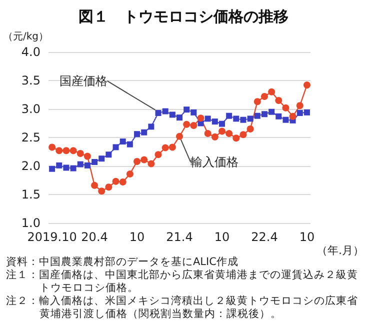  I want to click on x-tick-label: 21.4, so click(179, 237).